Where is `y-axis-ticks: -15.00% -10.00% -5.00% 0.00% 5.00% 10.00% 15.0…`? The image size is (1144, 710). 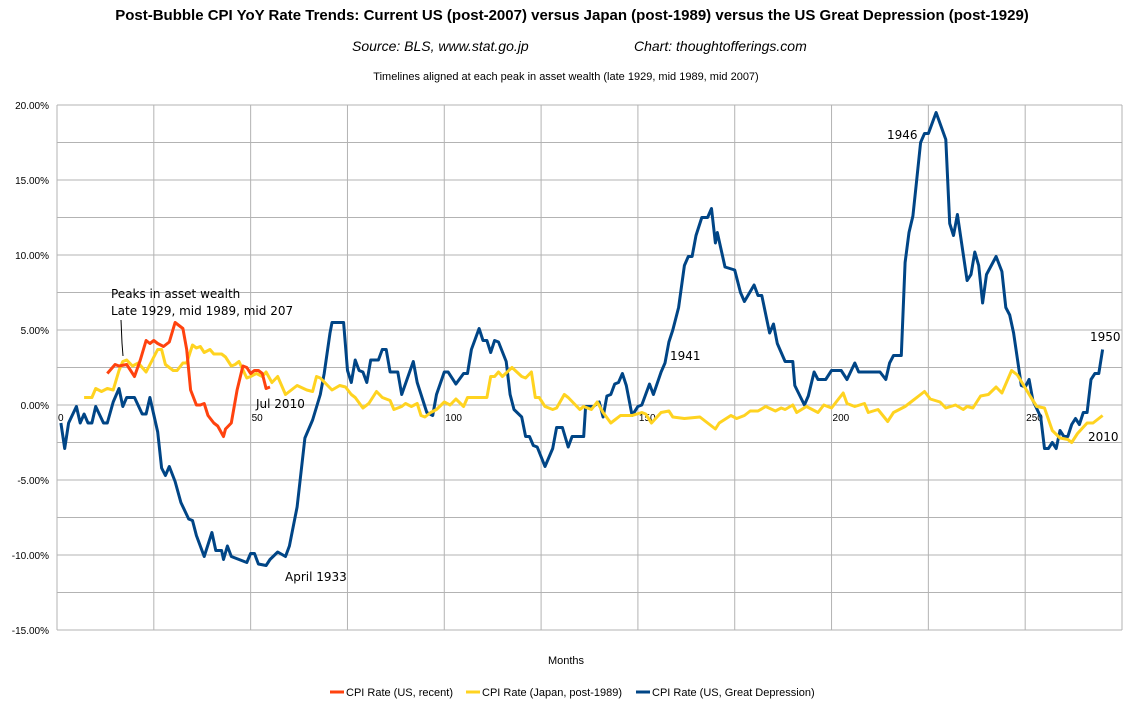 y-axis-ticks: -15.00% -10.00% -5.00% 0.00% 5.00% 10.00% 15.0… is located at coordinates (30, 369).